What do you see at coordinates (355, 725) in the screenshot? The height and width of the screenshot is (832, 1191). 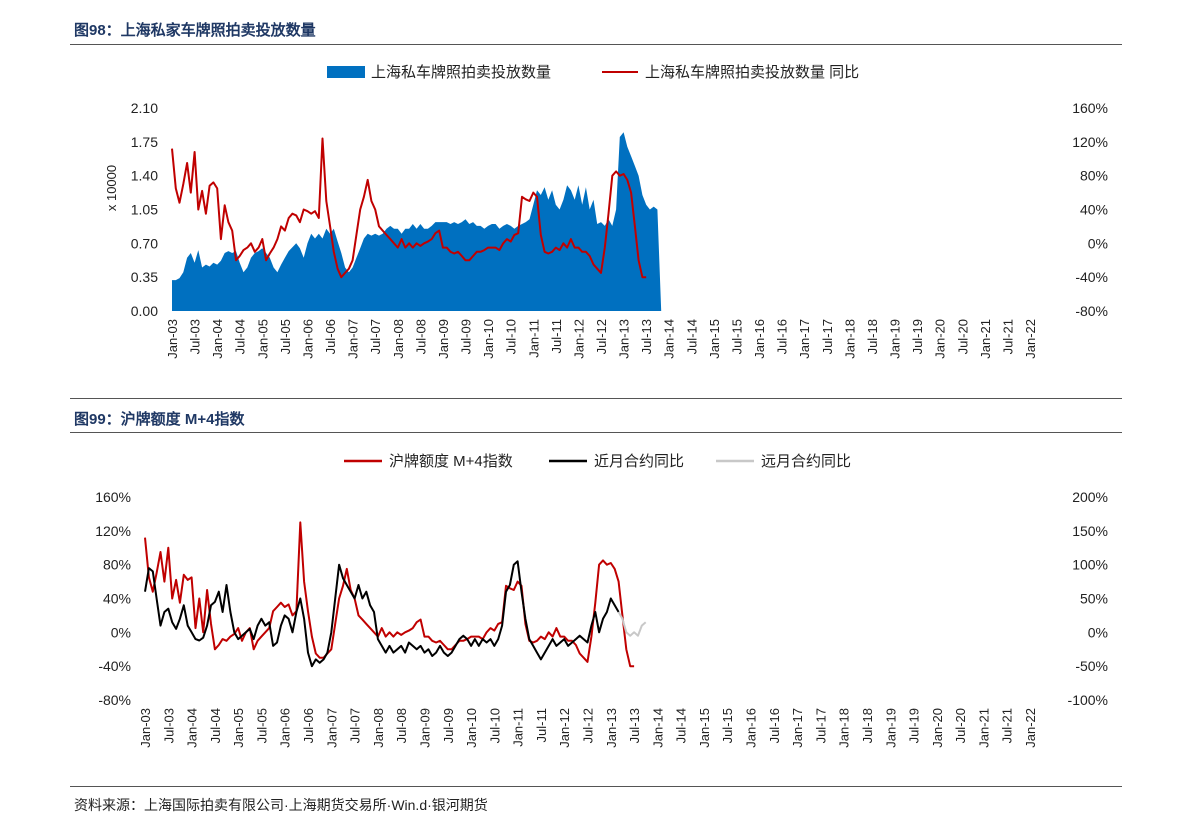 I see `x-tick-label: Jul-07` at bounding box center [355, 725].